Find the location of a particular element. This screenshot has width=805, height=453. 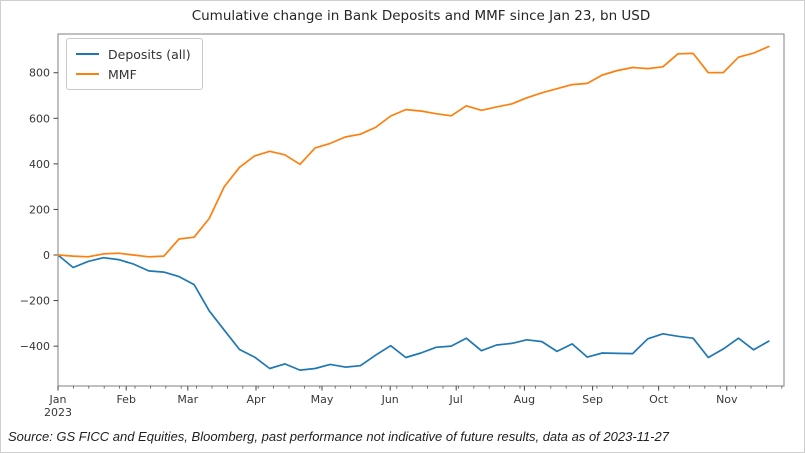

legend: Deposits (all) MMF is located at coordinates (134, 64).